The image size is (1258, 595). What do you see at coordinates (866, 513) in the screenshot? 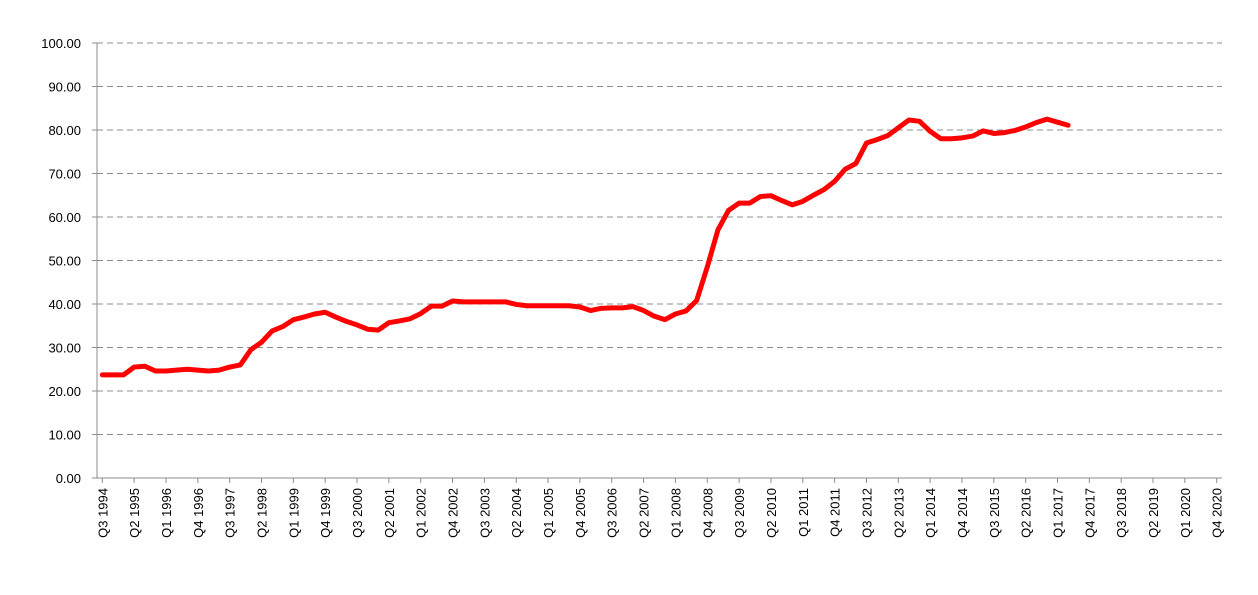
I see `x-tick-label: Q3 2012` at bounding box center [866, 513].